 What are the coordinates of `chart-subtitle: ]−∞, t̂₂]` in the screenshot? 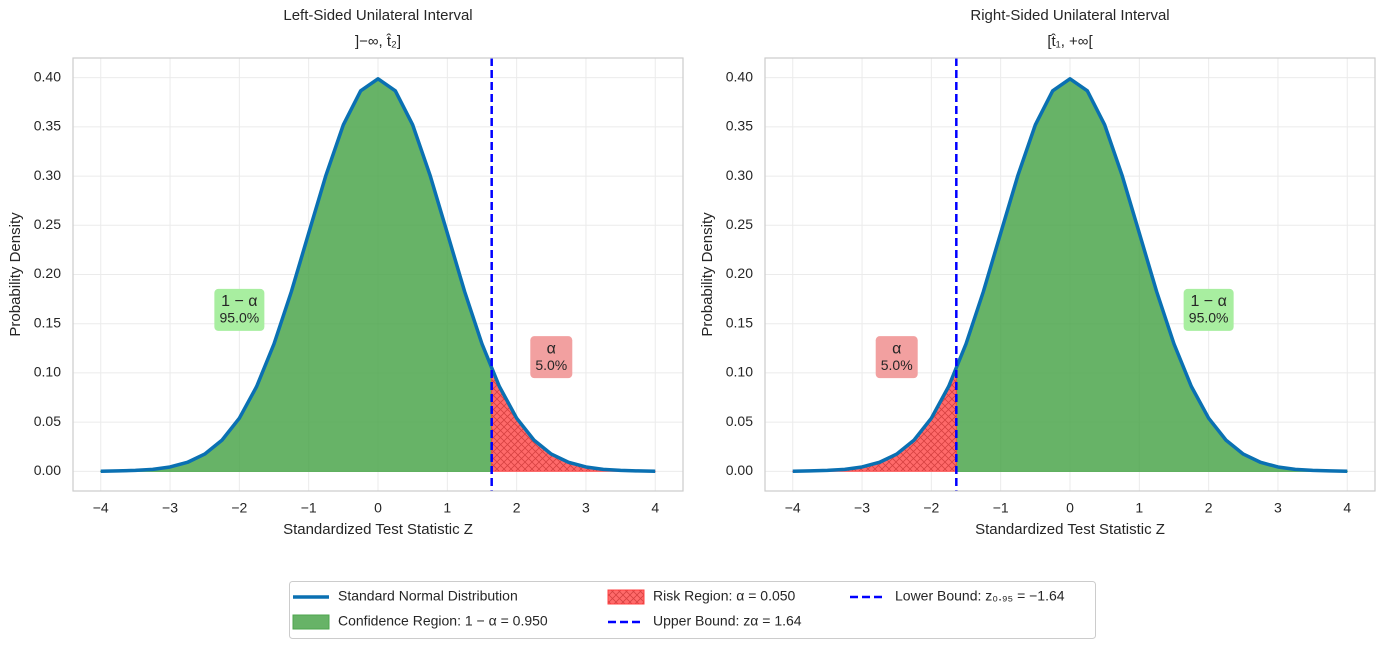 It's located at (378, 41).